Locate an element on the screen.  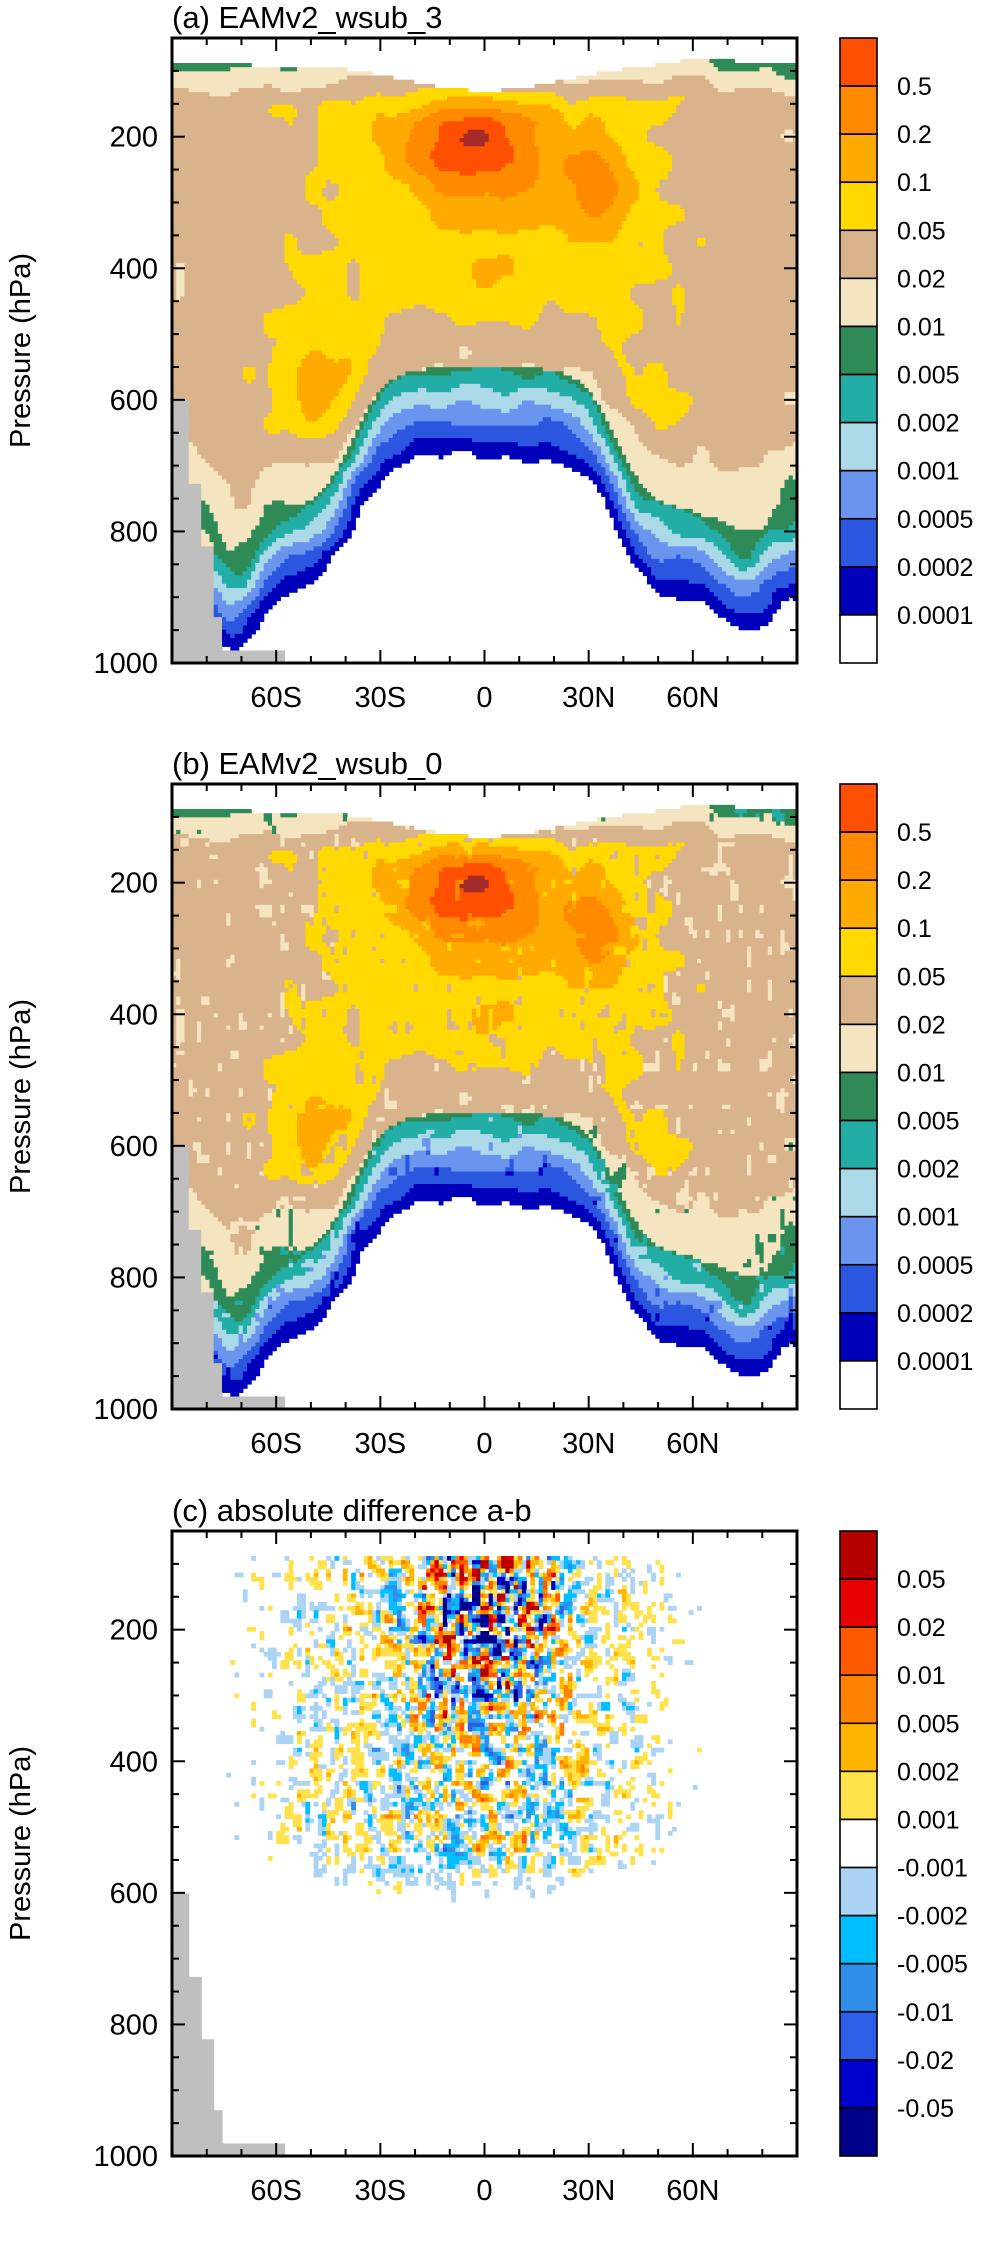
colorbar-label: 0.002 is located at coordinates (928, 424).